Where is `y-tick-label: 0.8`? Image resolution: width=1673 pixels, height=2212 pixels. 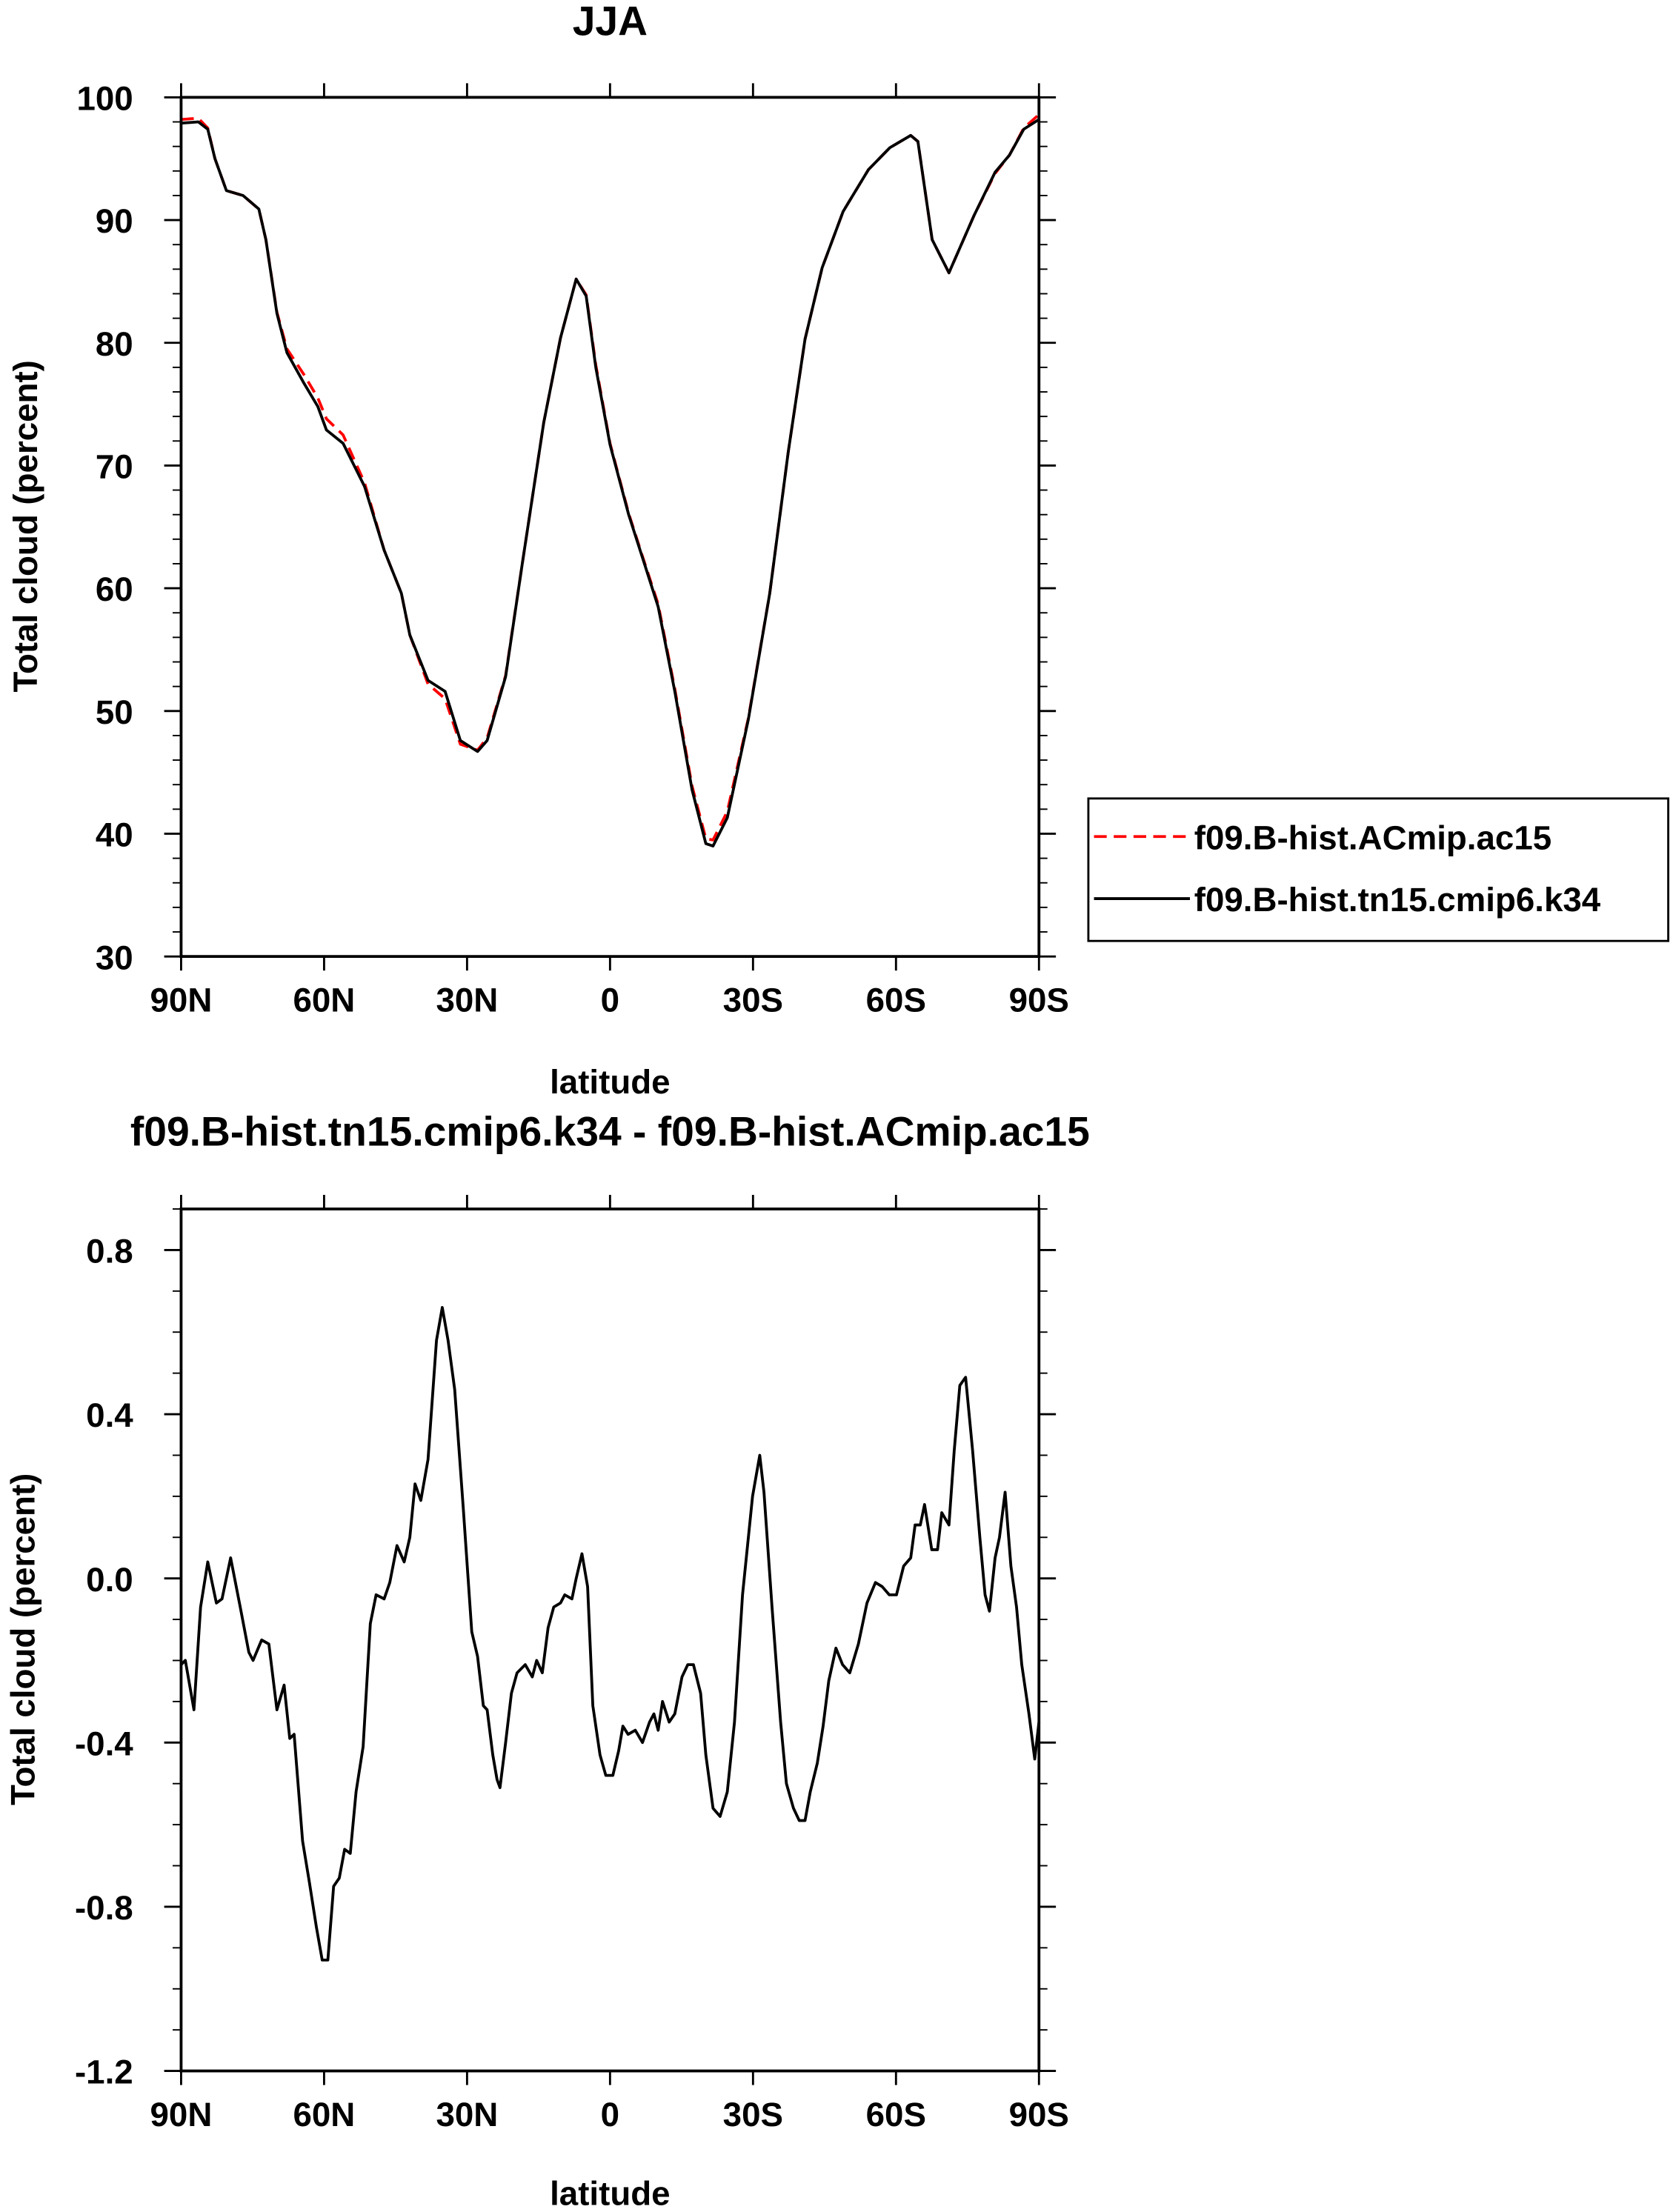
y-tick-label: 0.8 is located at coordinates (109, 1251).